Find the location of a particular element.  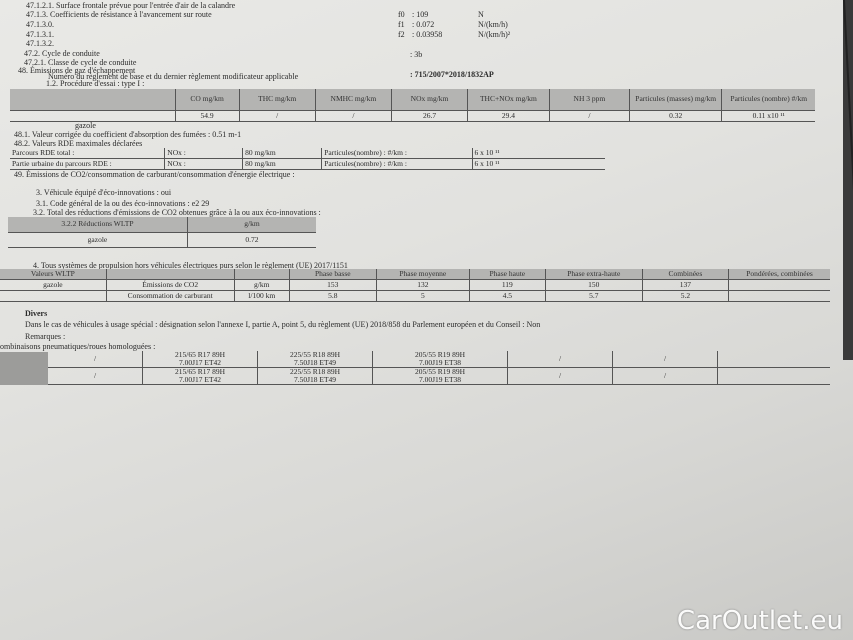

table-cell: 0.32 is located at coordinates (675, 115).